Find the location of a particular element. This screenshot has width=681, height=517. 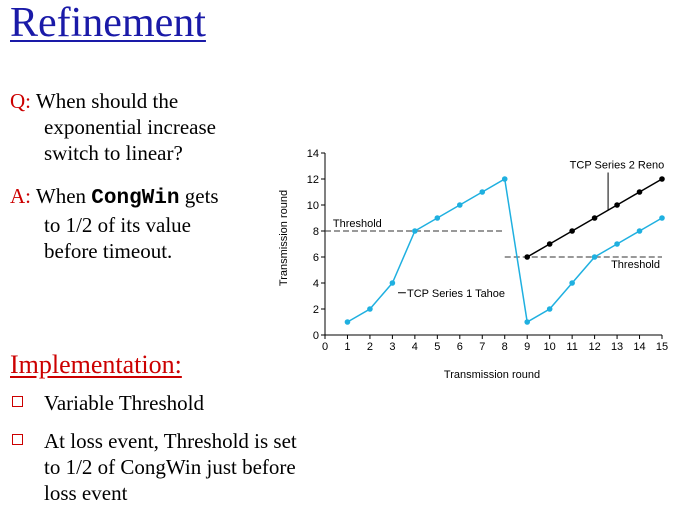

x-tick-label: 14 is located at coordinates (639, 347).